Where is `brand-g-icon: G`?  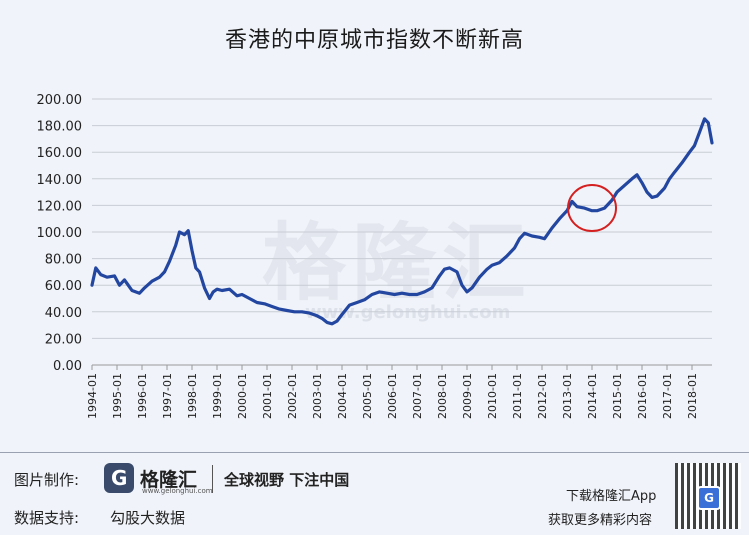 brand-g-icon: G is located at coordinates (119, 478).